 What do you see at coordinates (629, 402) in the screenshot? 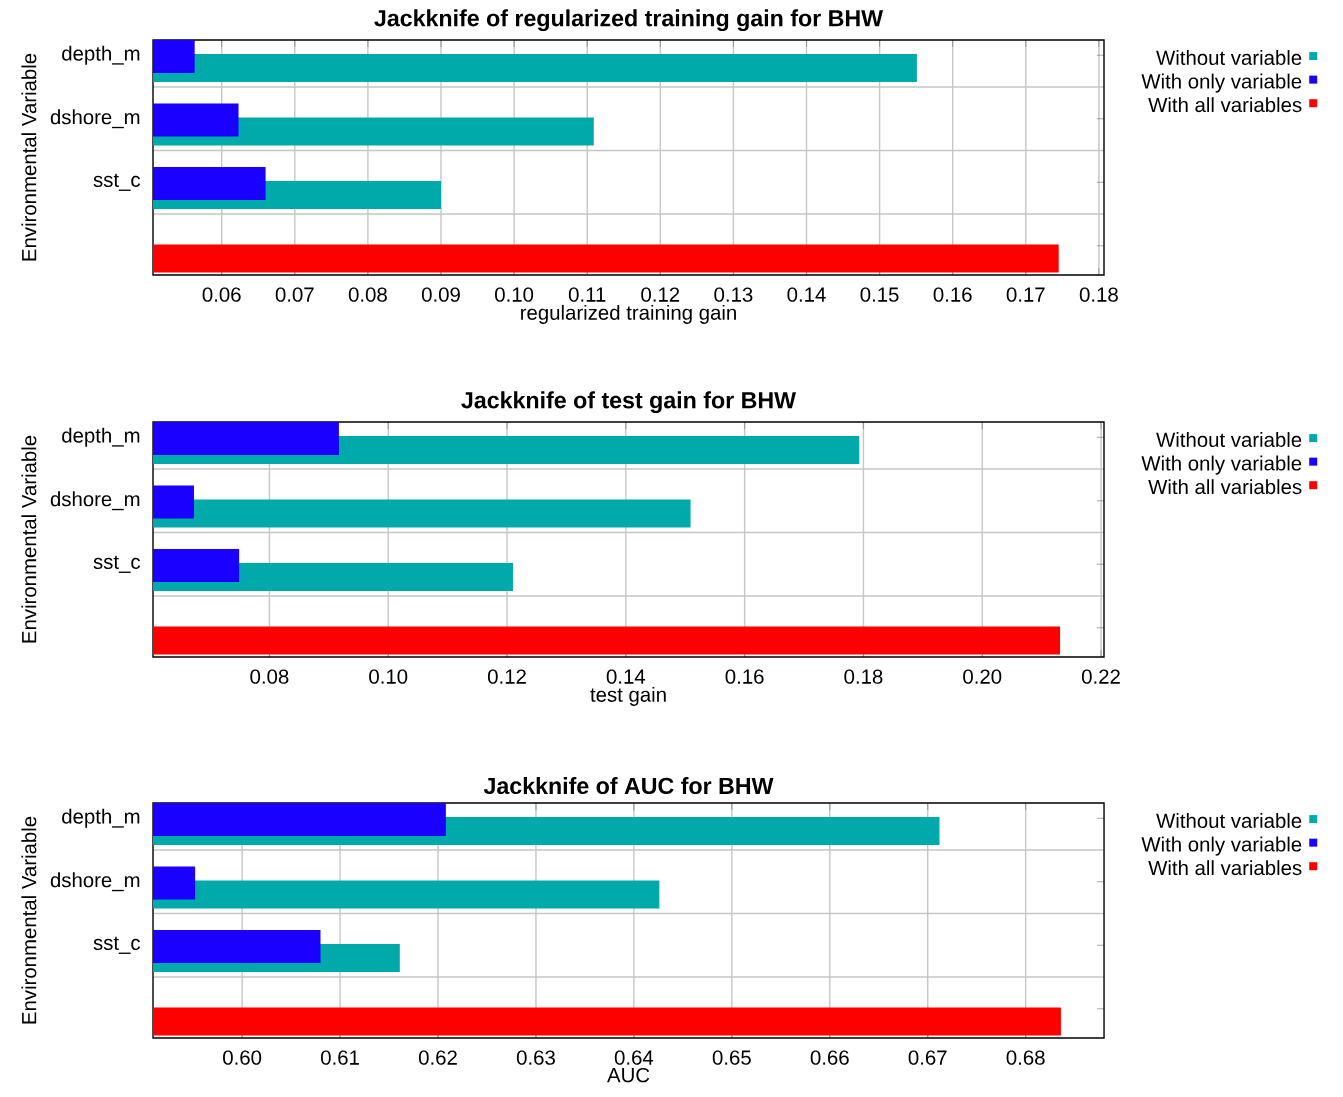
I see `chart-title: Jackknife of test gain for BHW` at bounding box center [629, 402].